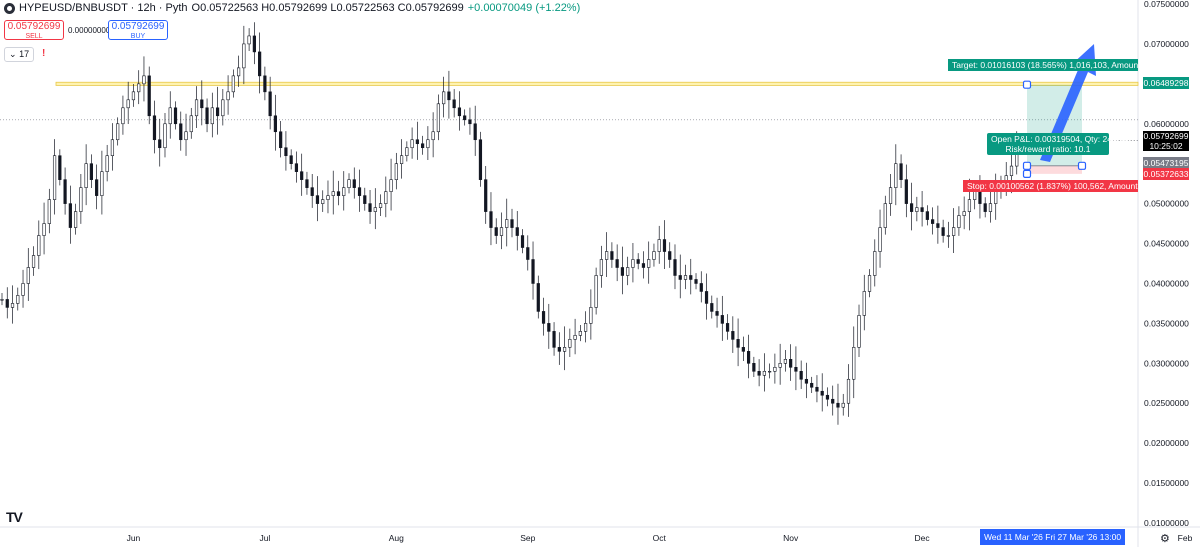 This screenshot has width=1200, height=547. Describe the element at coordinates (1166, 174) in the screenshot. I see `stop-price-tag: 0.05372633` at that location.